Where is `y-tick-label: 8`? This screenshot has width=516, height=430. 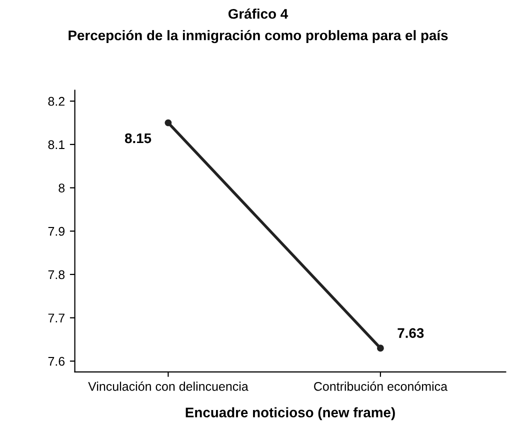
y-tick-label: 8 is located at coordinates (61, 188).